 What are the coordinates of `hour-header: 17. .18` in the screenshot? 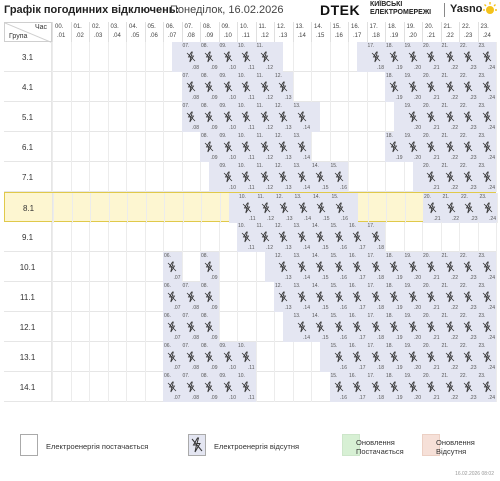 It's located at (376, 32).